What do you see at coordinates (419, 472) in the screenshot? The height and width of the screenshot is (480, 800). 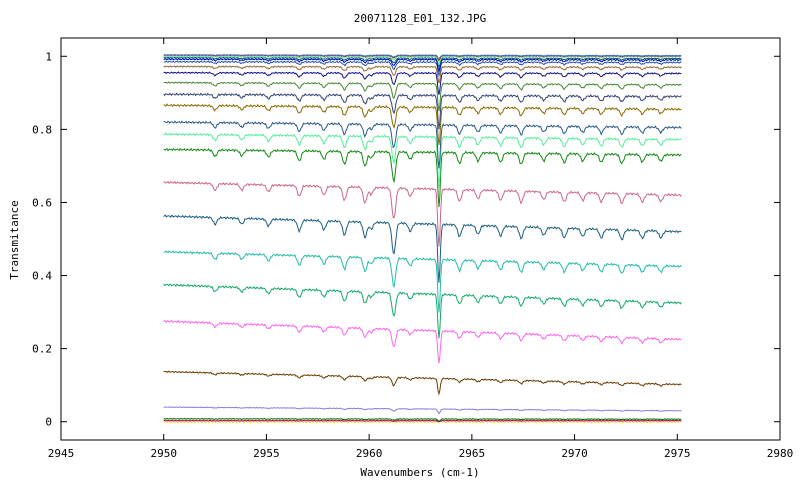 I see `x-axis-label: Wavenumbers (cm-1)` at bounding box center [419, 472].